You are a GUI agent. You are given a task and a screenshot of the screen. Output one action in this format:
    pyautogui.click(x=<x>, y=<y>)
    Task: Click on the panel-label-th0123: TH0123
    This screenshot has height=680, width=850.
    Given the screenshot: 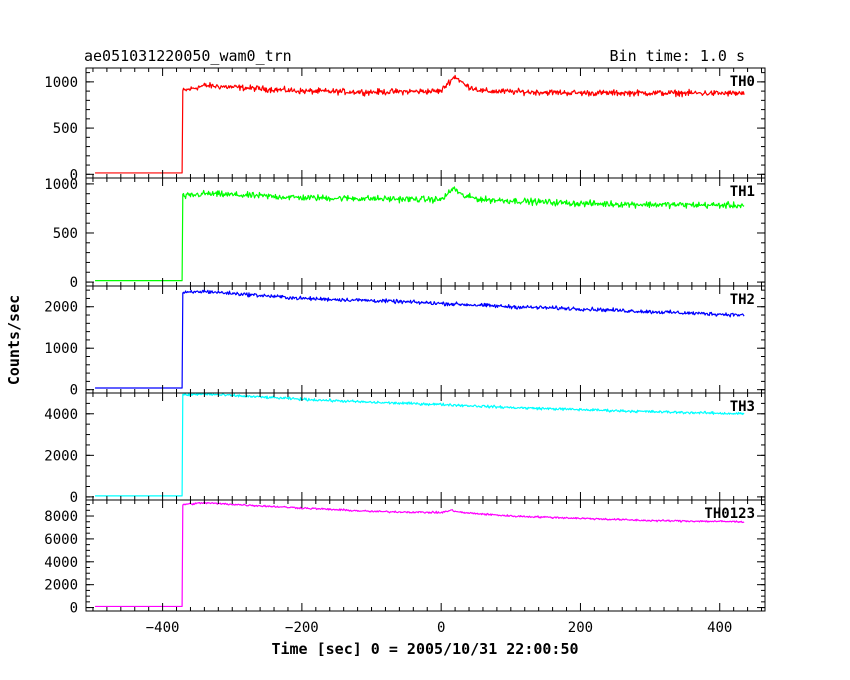 What is the action you would take?
    pyautogui.click(x=729, y=514)
    